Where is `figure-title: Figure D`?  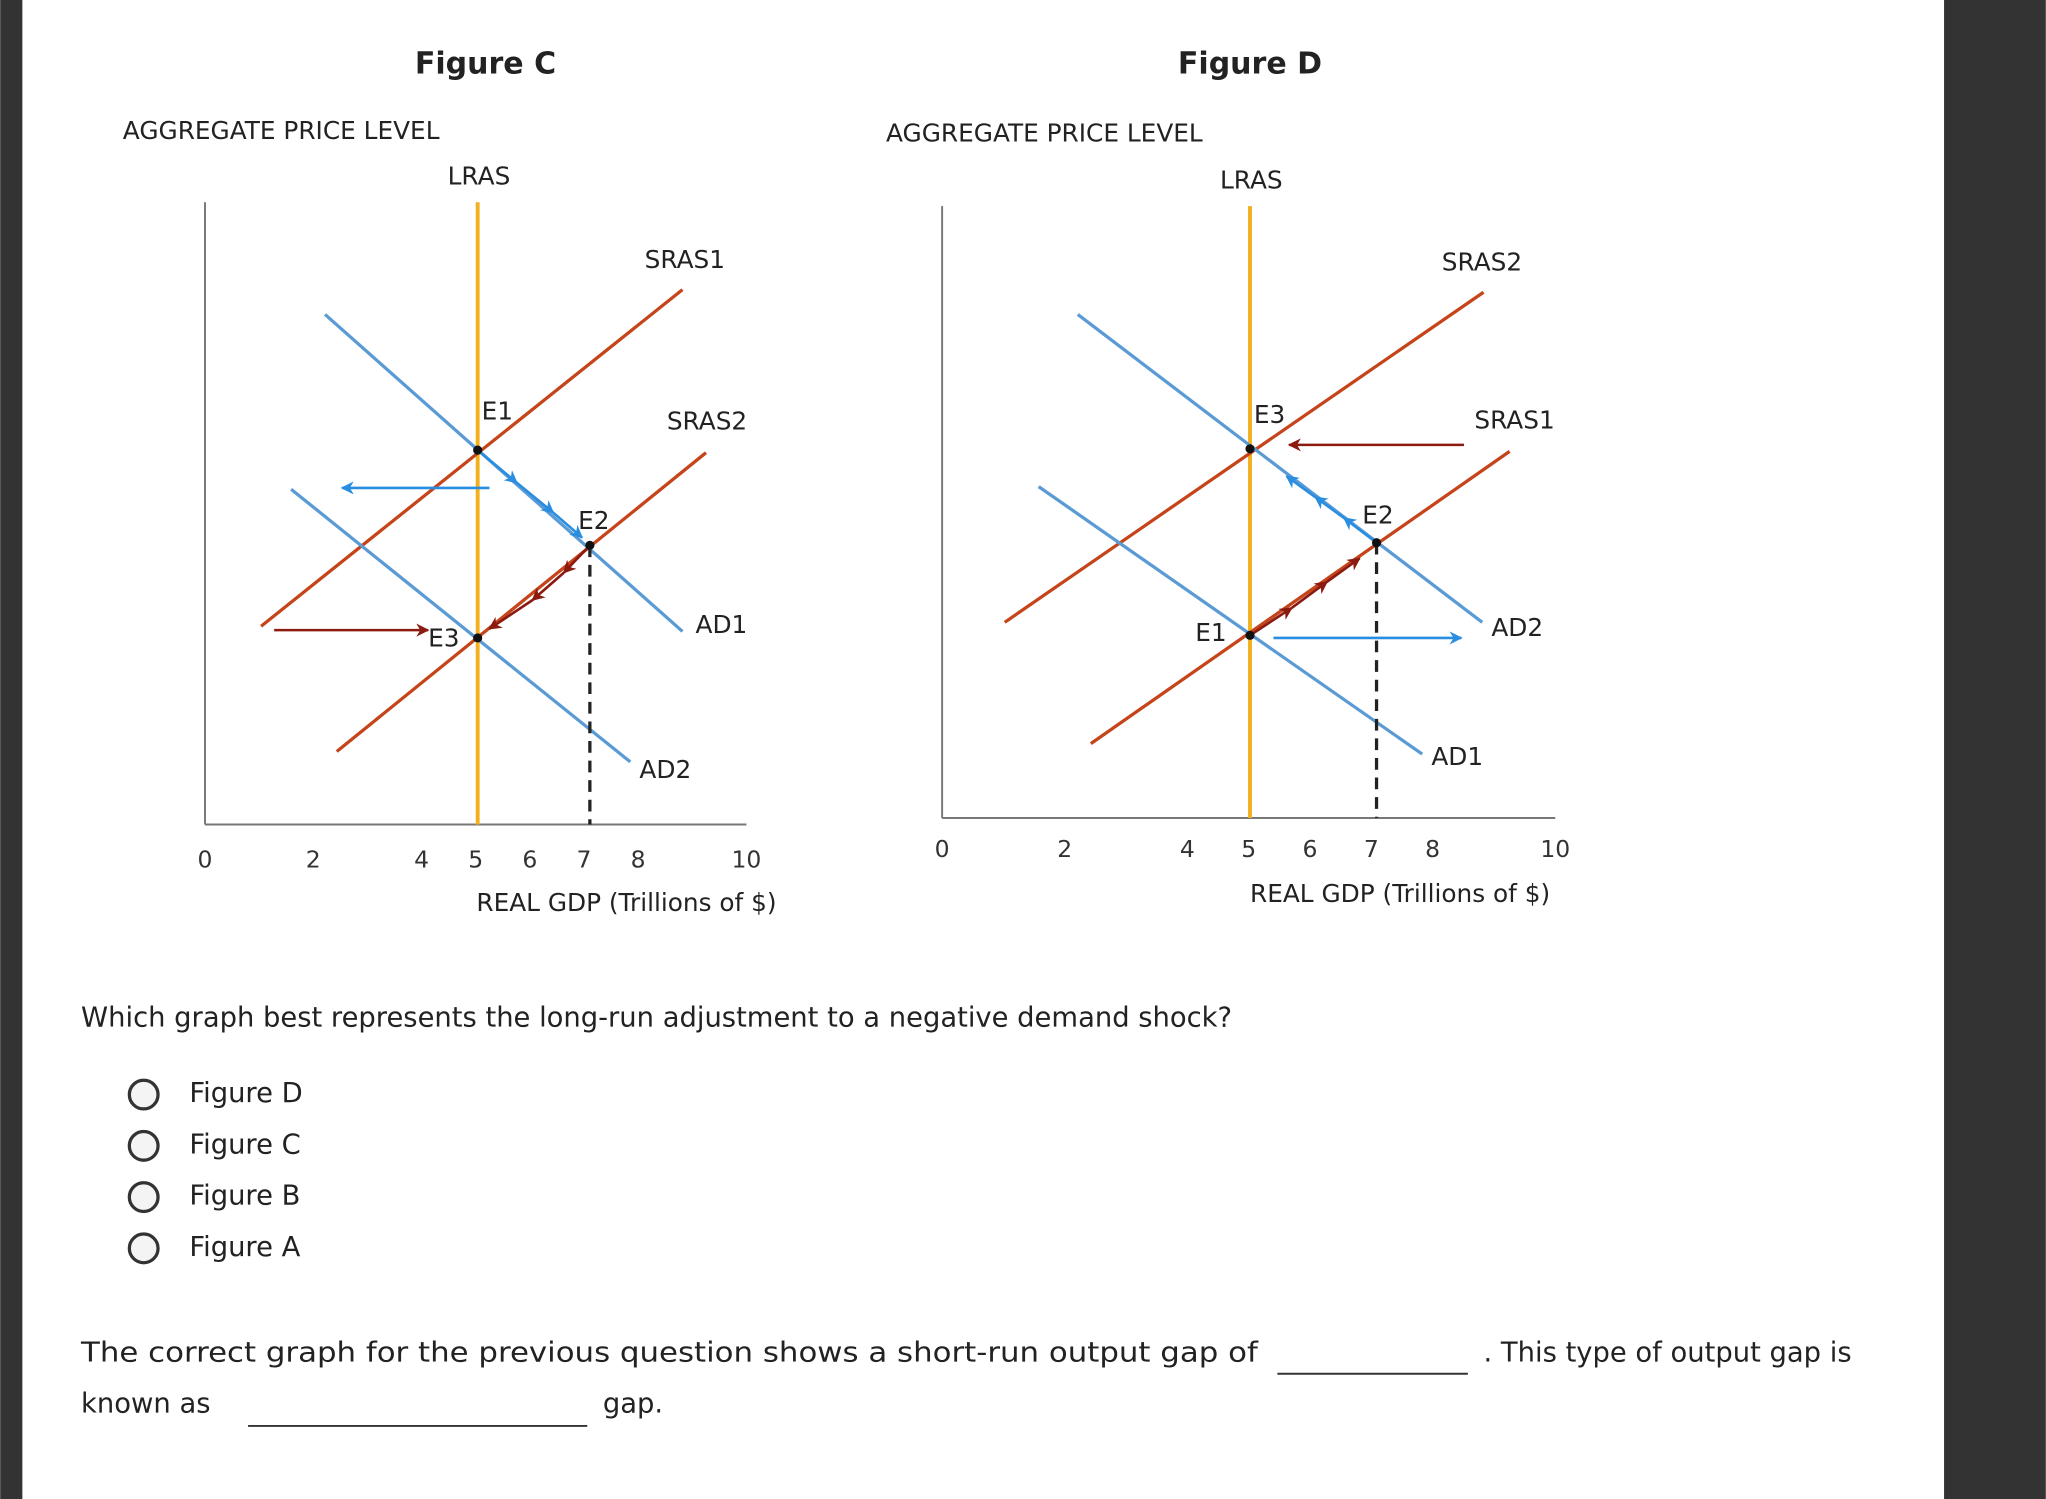 figure-title: Figure D is located at coordinates (1250, 64).